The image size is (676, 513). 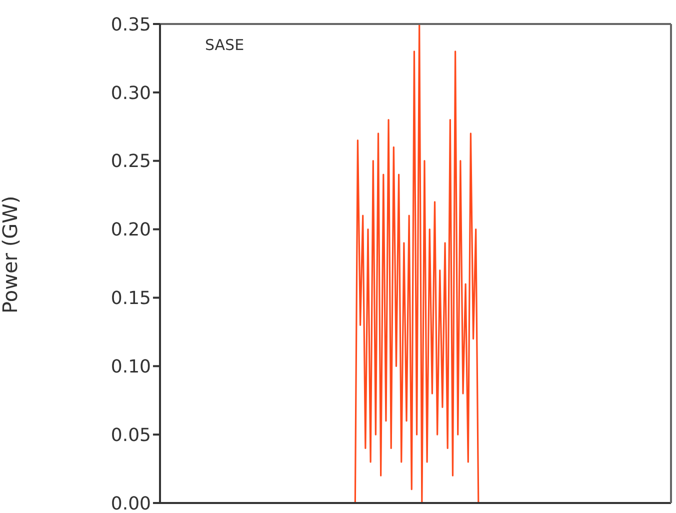 What do you see at coordinates (130, 230) in the screenshot?
I see `y-tick-label: 0.20` at bounding box center [130, 230].